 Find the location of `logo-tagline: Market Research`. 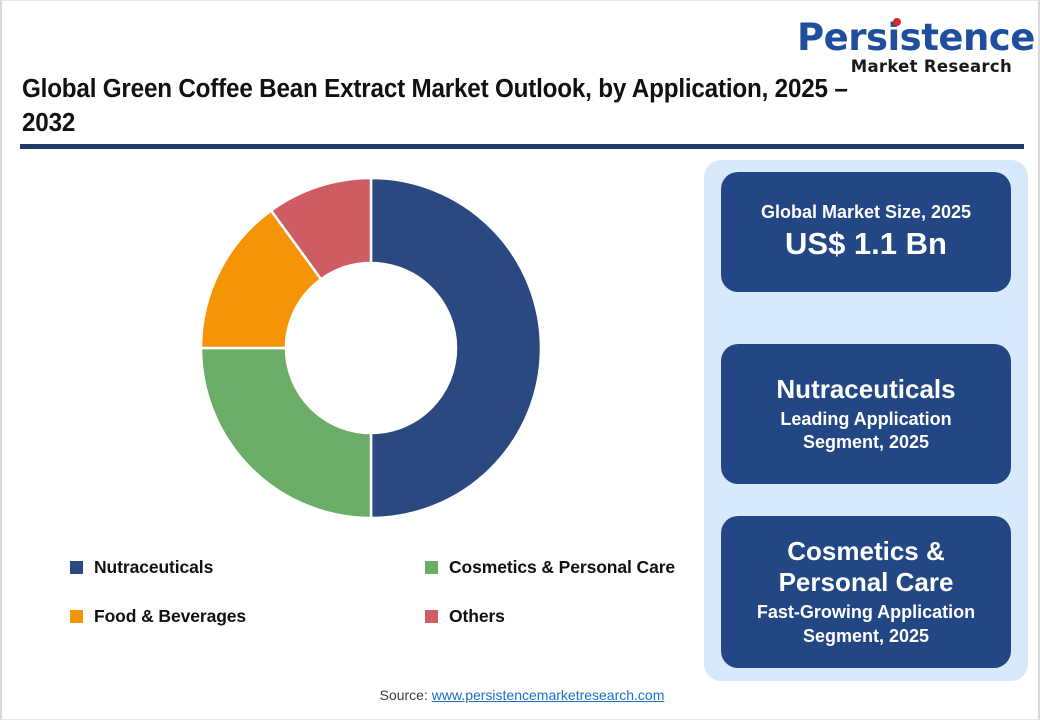

logo-tagline: Market Research is located at coordinates (931, 66).